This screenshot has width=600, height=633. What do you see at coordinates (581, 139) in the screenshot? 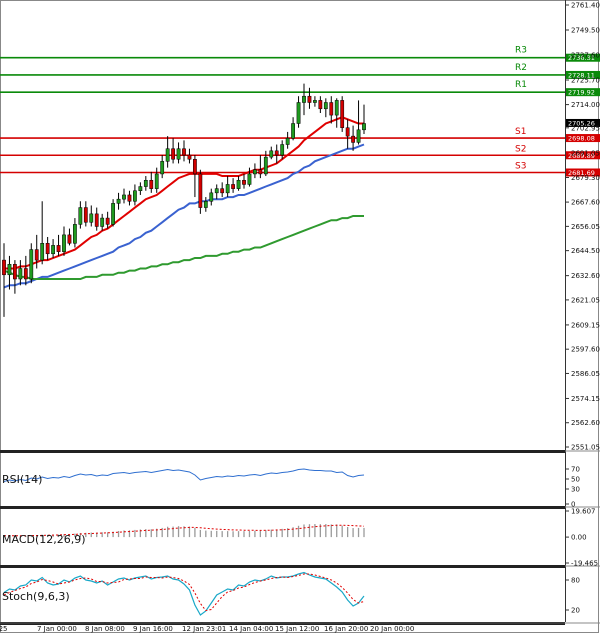
I see `level-tag-s1: 2698.08` at bounding box center [581, 139].